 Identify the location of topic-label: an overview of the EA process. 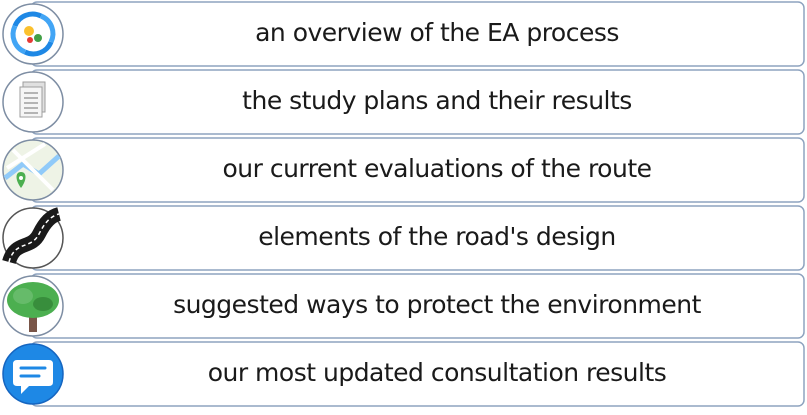
(437, 32).